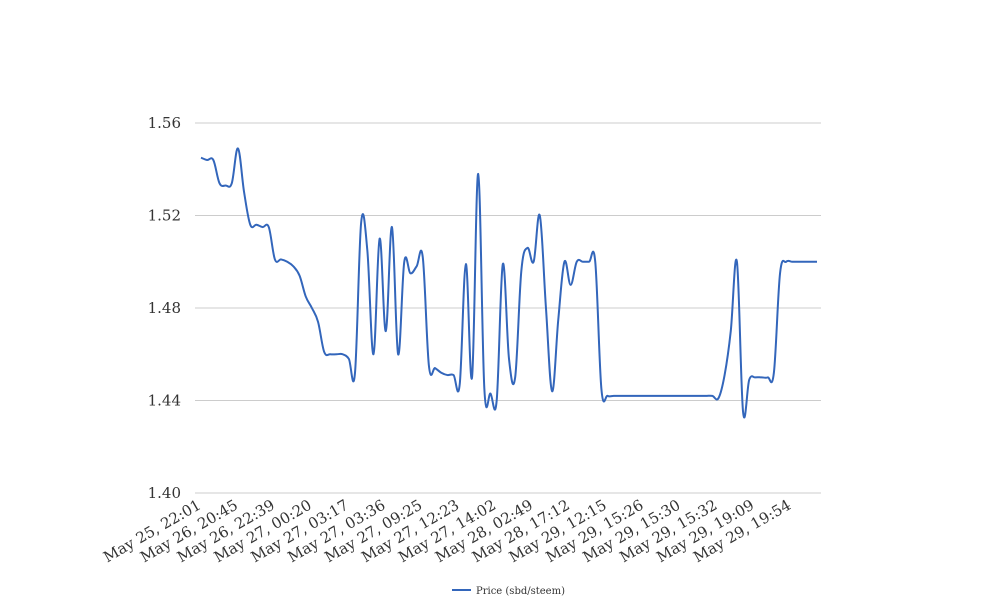 This screenshot has height=616, width=1008. I want to click on y-tick-label: 1.40, so click(164, 493).